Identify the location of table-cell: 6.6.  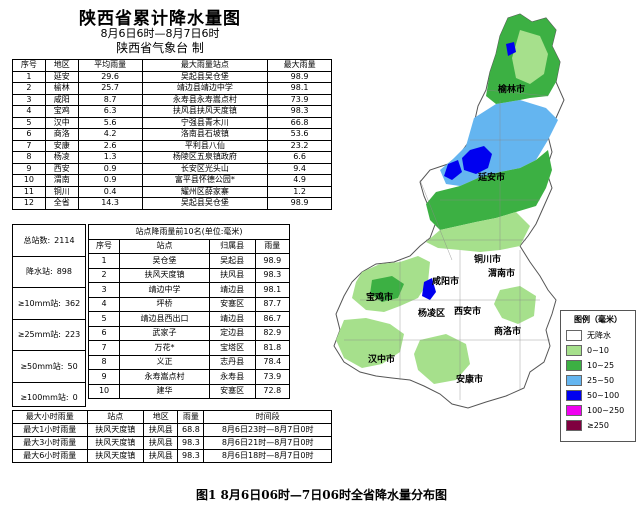
(299, 157).